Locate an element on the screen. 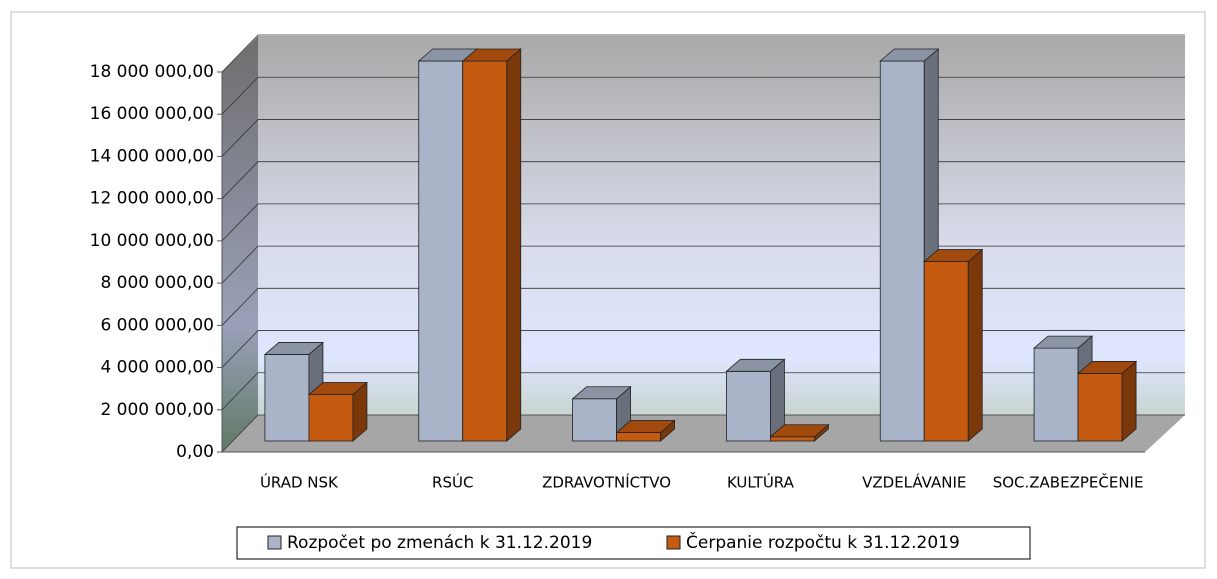 The height and width of the screenshot is (579, 1217). y-tick-label: 6 000 000,00 is located at coordinates (157, 325).